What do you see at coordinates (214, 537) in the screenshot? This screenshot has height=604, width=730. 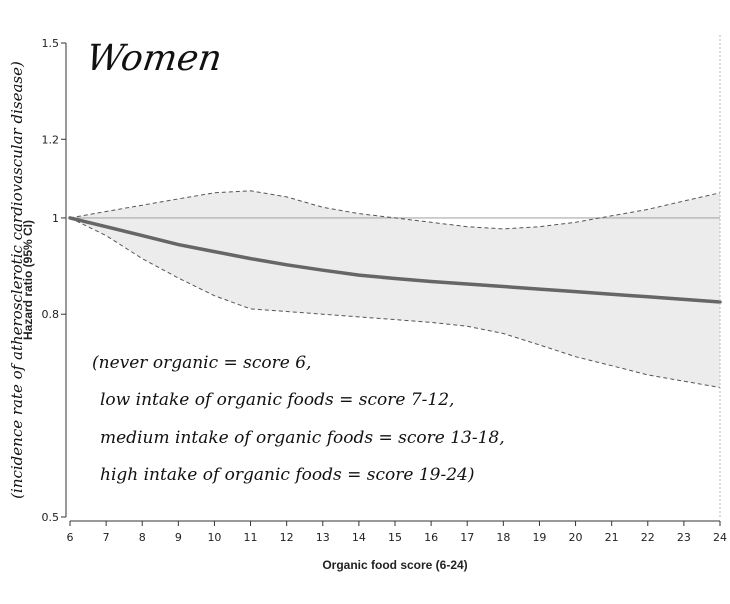 I see `x-tick-label: 10` at bounding box center [214, 537].